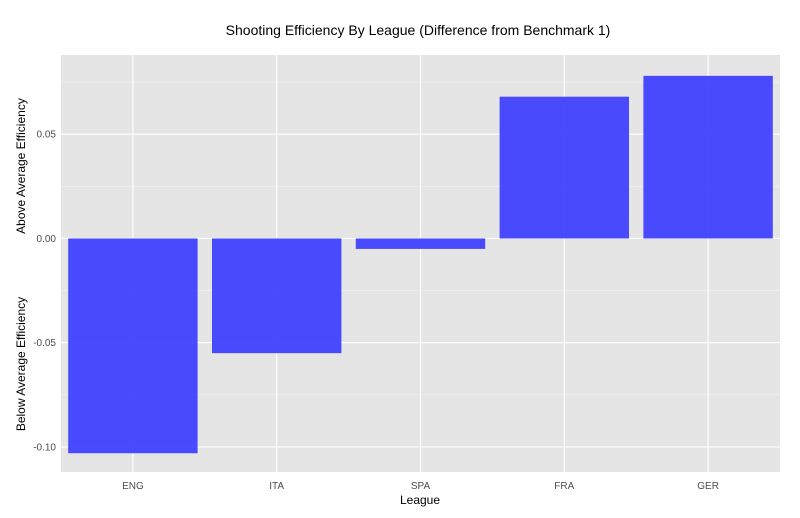  What do you see at coordinates (47, 239) in the screenshot?
I see `y-tick-label: 0.00` at bounding box center [47, 239].